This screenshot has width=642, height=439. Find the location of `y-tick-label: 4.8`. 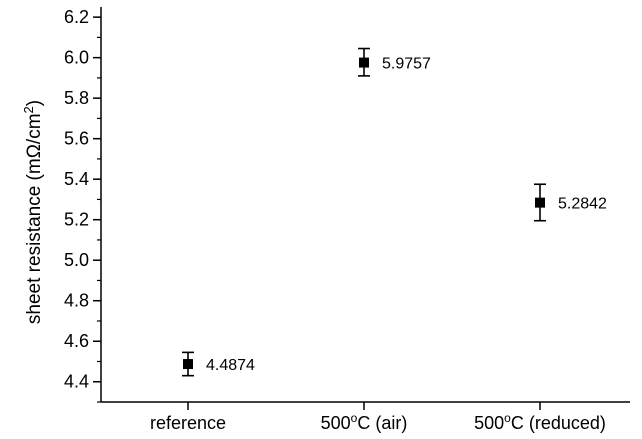

y-tick-label: 4.8 is located at coordinates (76, 301).